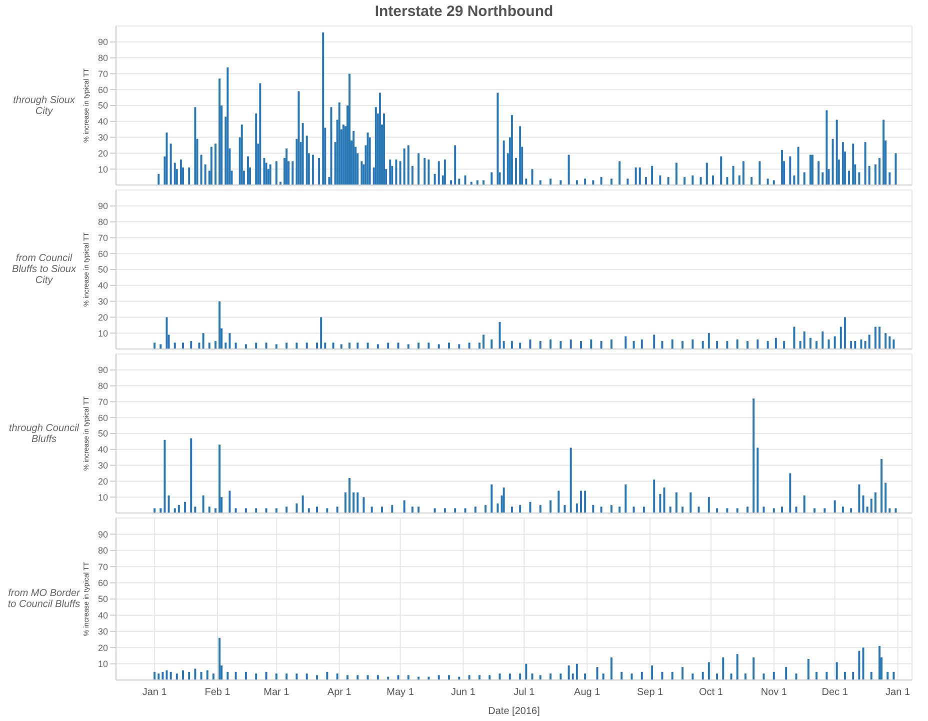 The width and height of the screenshot is (928, 721). I want to click on y-tick-label: 50, so click(103, 269).